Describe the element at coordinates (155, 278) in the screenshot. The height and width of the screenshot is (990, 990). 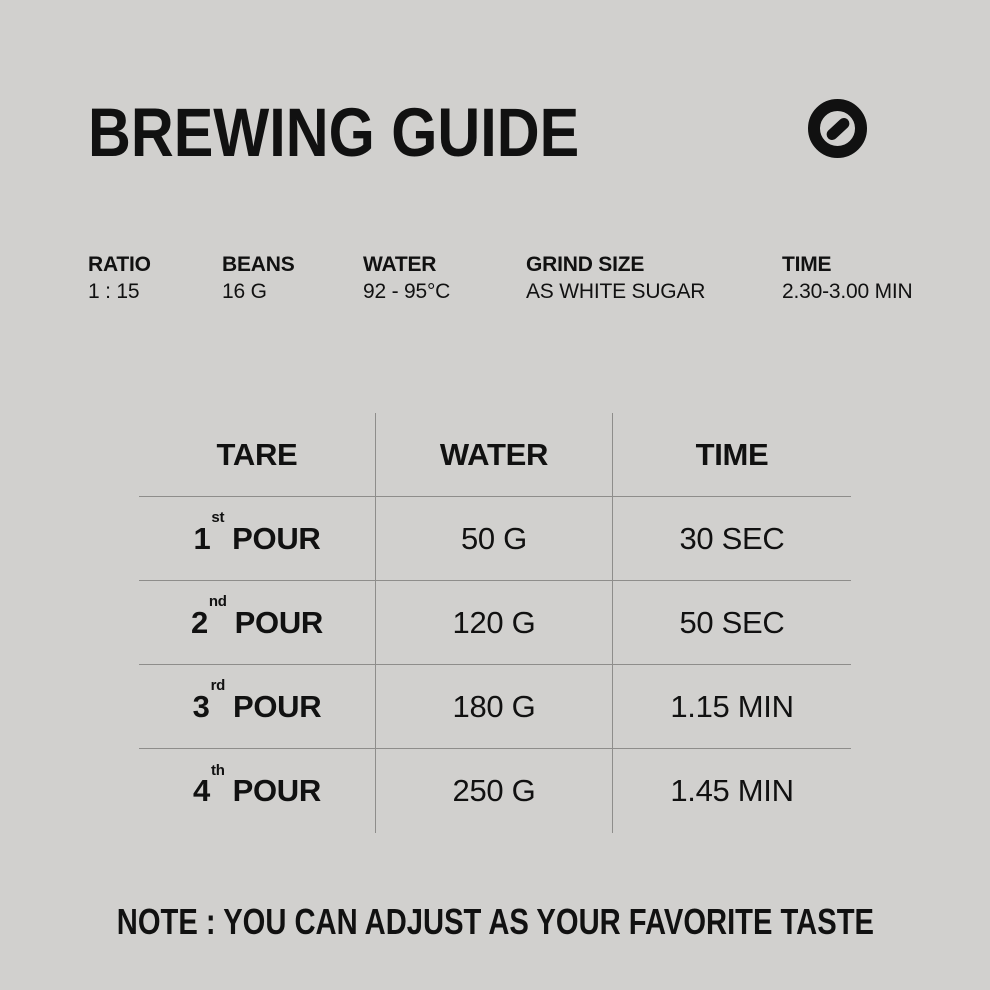
I see `spec-ratio: RATIO 1 : 15` at that location.